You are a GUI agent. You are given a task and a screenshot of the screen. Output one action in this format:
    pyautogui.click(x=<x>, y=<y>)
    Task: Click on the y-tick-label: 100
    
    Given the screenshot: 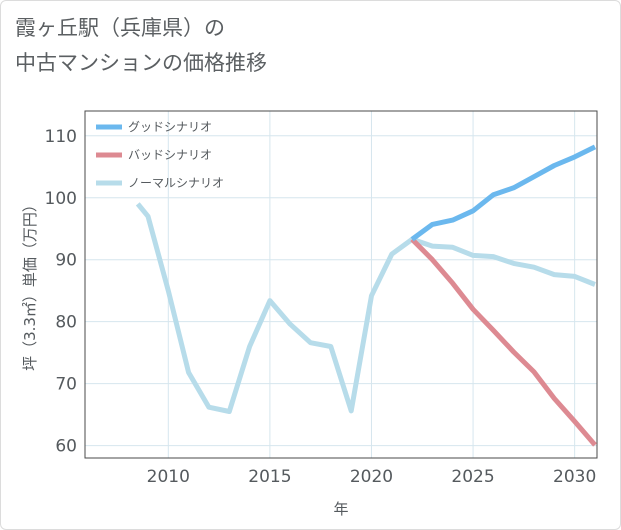 What is the action you would take?
    pyautogui.click(x=61, y=199)
    